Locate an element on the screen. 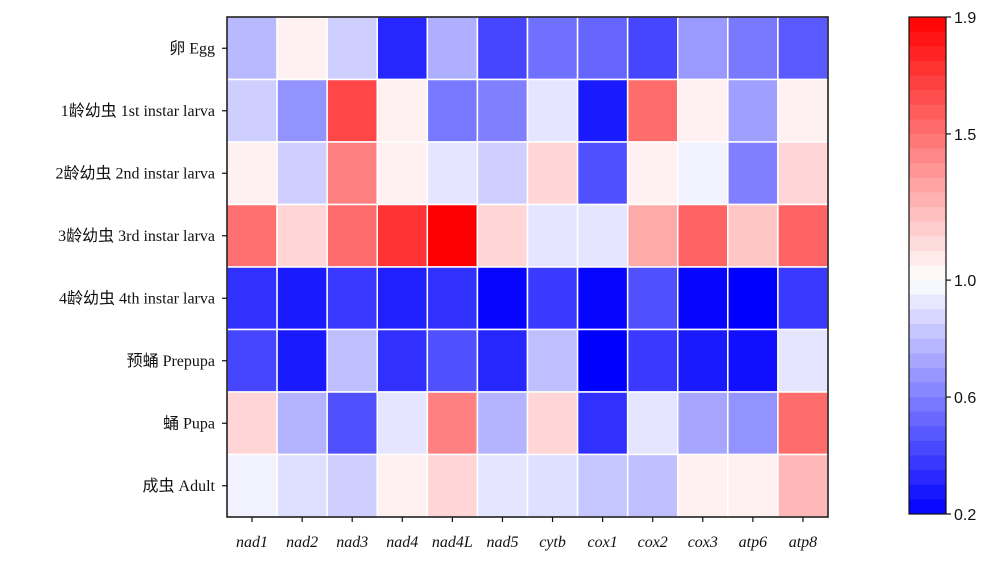 This screenshot has width=1000, height=563. colorbar-frame is located at coordinates (927, 265).